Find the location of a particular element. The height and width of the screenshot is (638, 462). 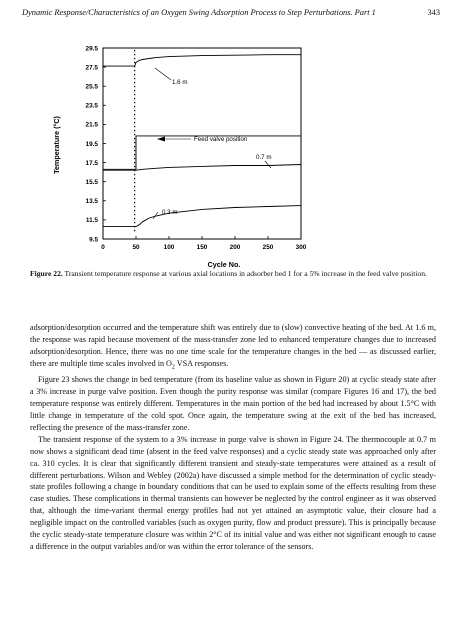

plot-frame is located at coordinates (202, 143).